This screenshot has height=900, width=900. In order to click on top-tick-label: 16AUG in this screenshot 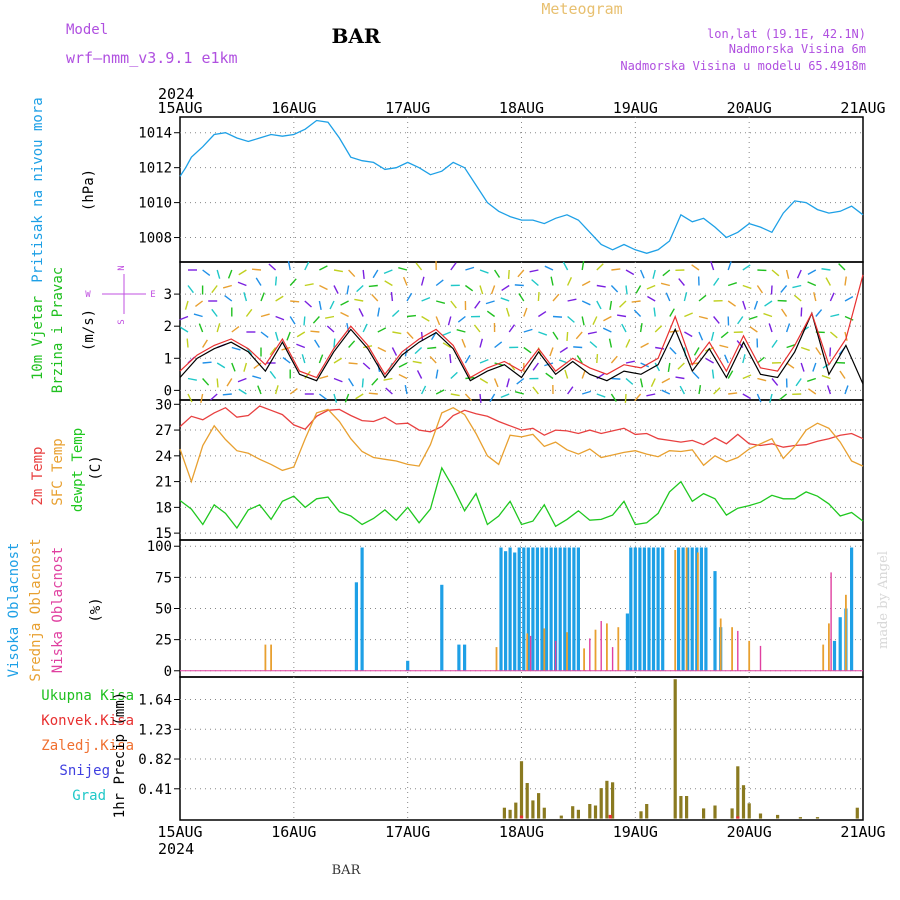, I will do `click(293, 108)`.